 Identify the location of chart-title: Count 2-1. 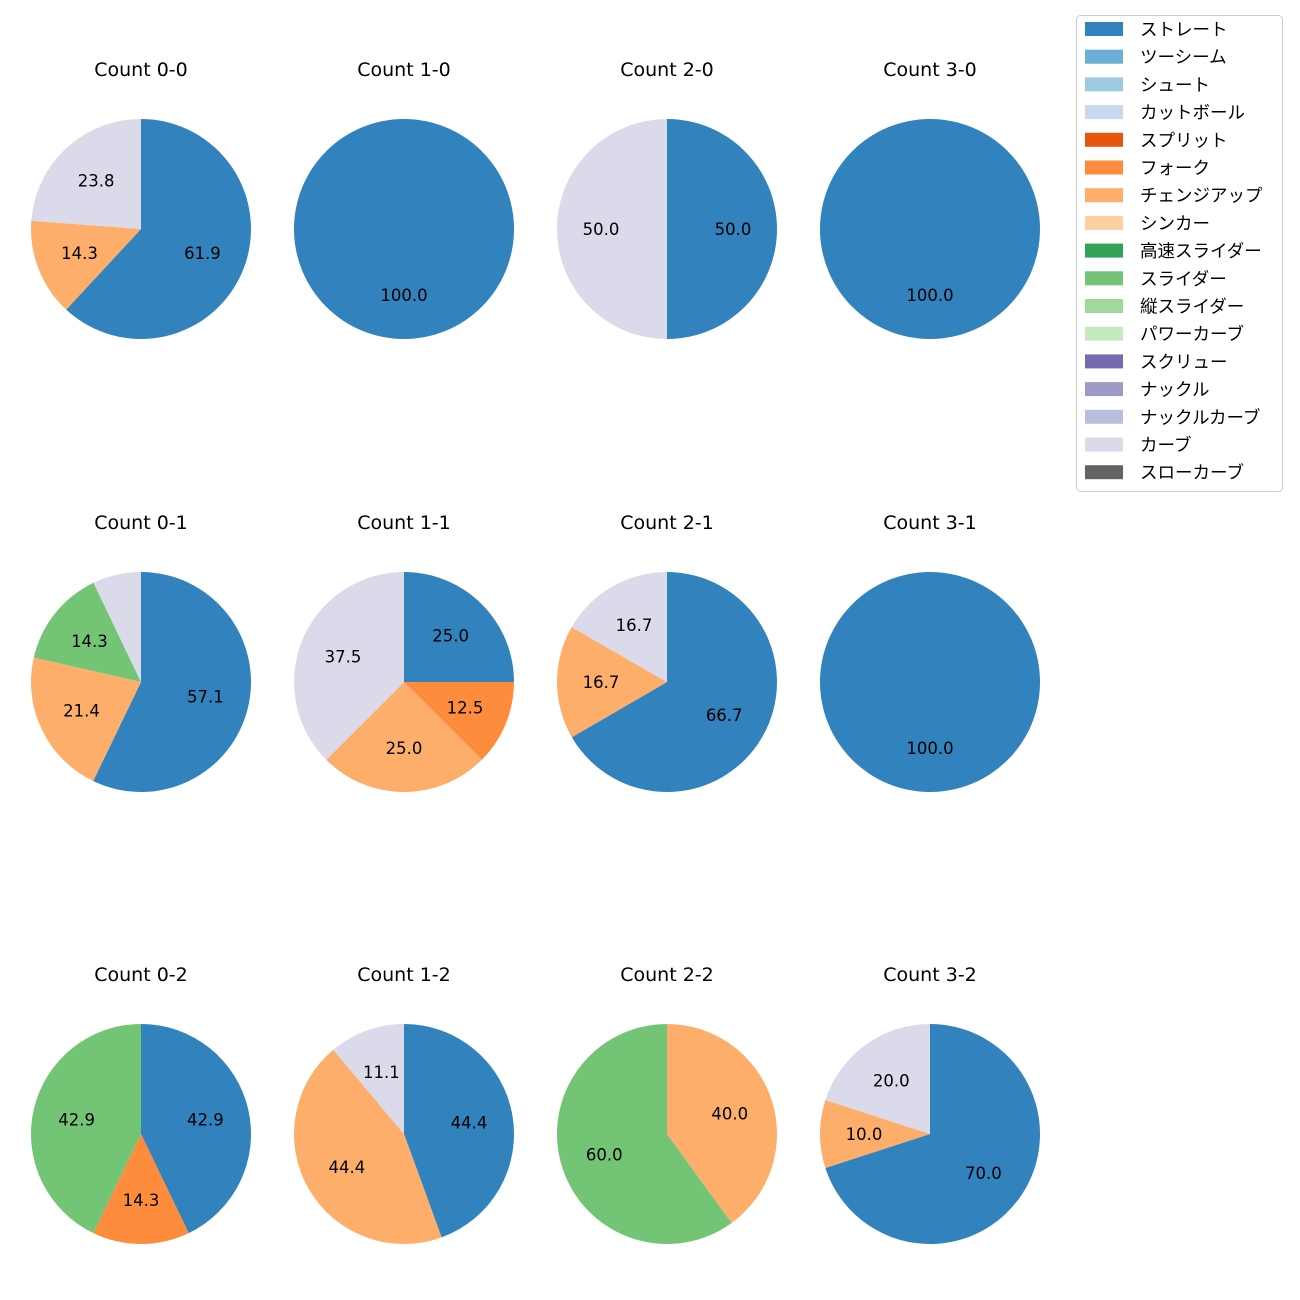
(667, 523).